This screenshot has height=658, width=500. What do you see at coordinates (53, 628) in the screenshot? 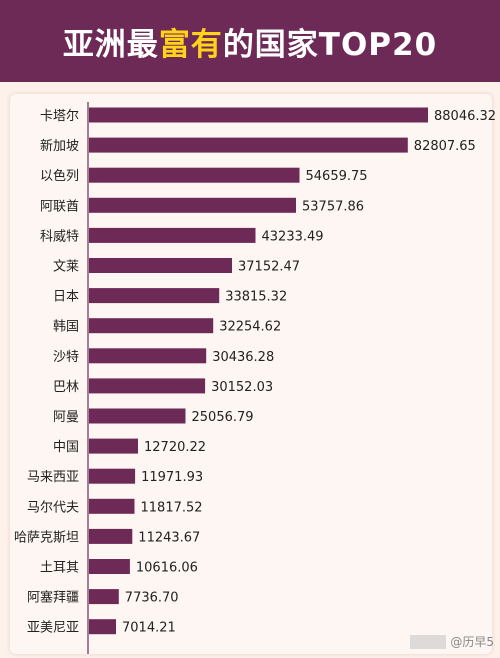
I see `category-label: 亚美尼亚` at bounding box center [53, 628].